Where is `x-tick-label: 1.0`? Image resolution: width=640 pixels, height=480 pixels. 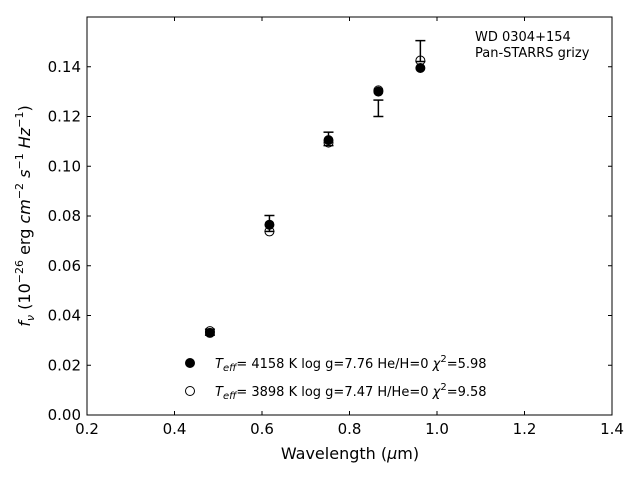
x-tick-label: 1.0 is located at coordinates (437, 429).